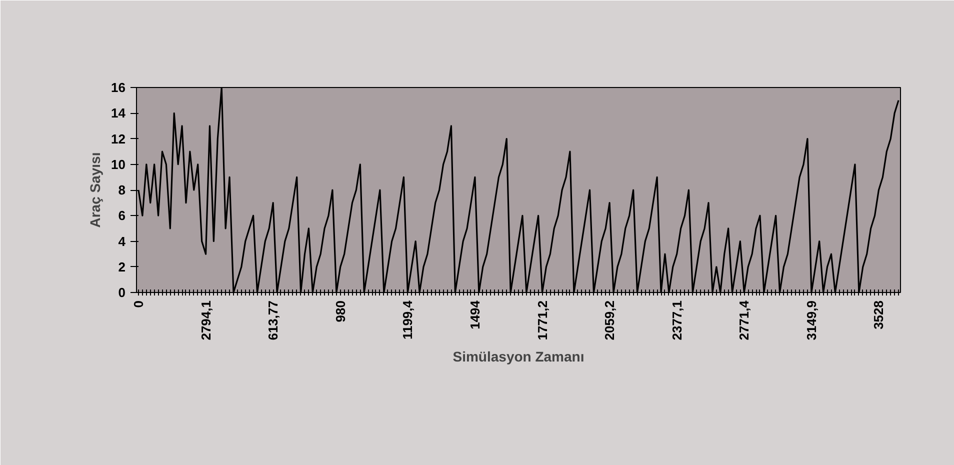  I want to click on x-tick-label: 1771,2, so click(542, 320).